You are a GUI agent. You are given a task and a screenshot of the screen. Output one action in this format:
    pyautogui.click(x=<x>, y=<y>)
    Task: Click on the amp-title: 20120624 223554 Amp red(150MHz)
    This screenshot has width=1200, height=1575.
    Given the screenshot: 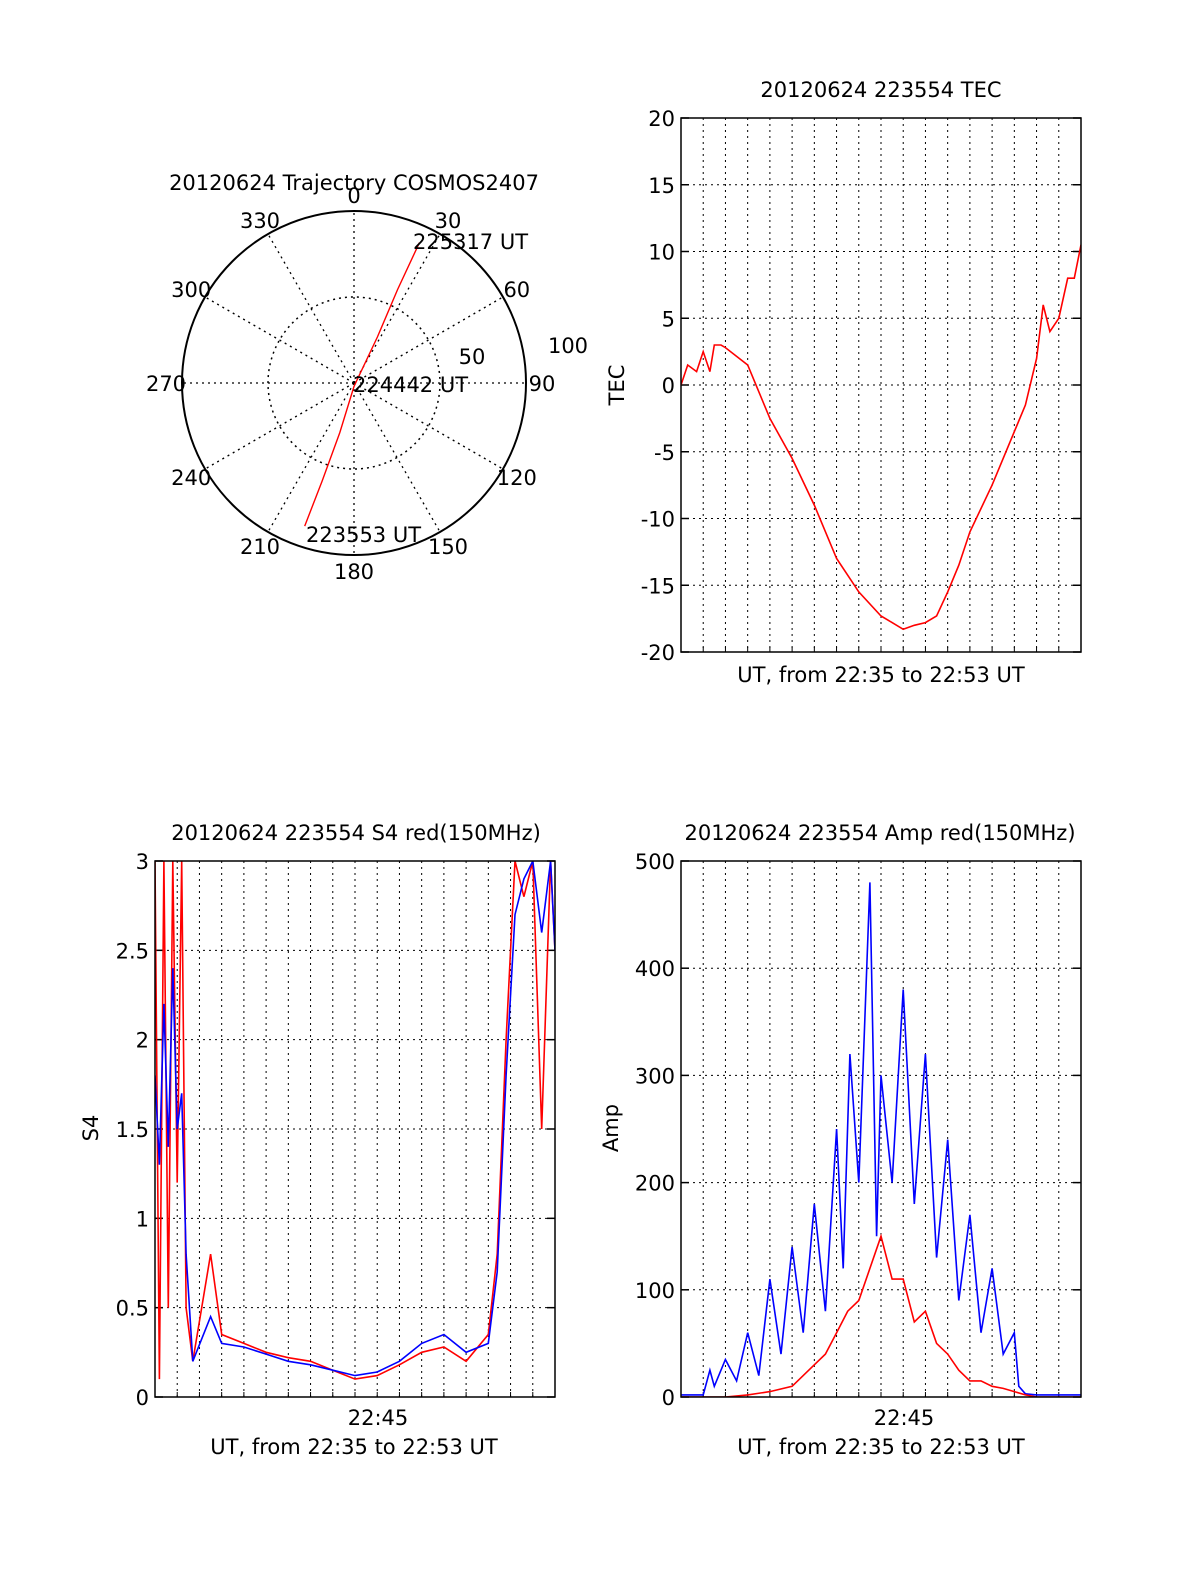 What is the action you would take?
    pyautogui.click(x=879, y=833)
    